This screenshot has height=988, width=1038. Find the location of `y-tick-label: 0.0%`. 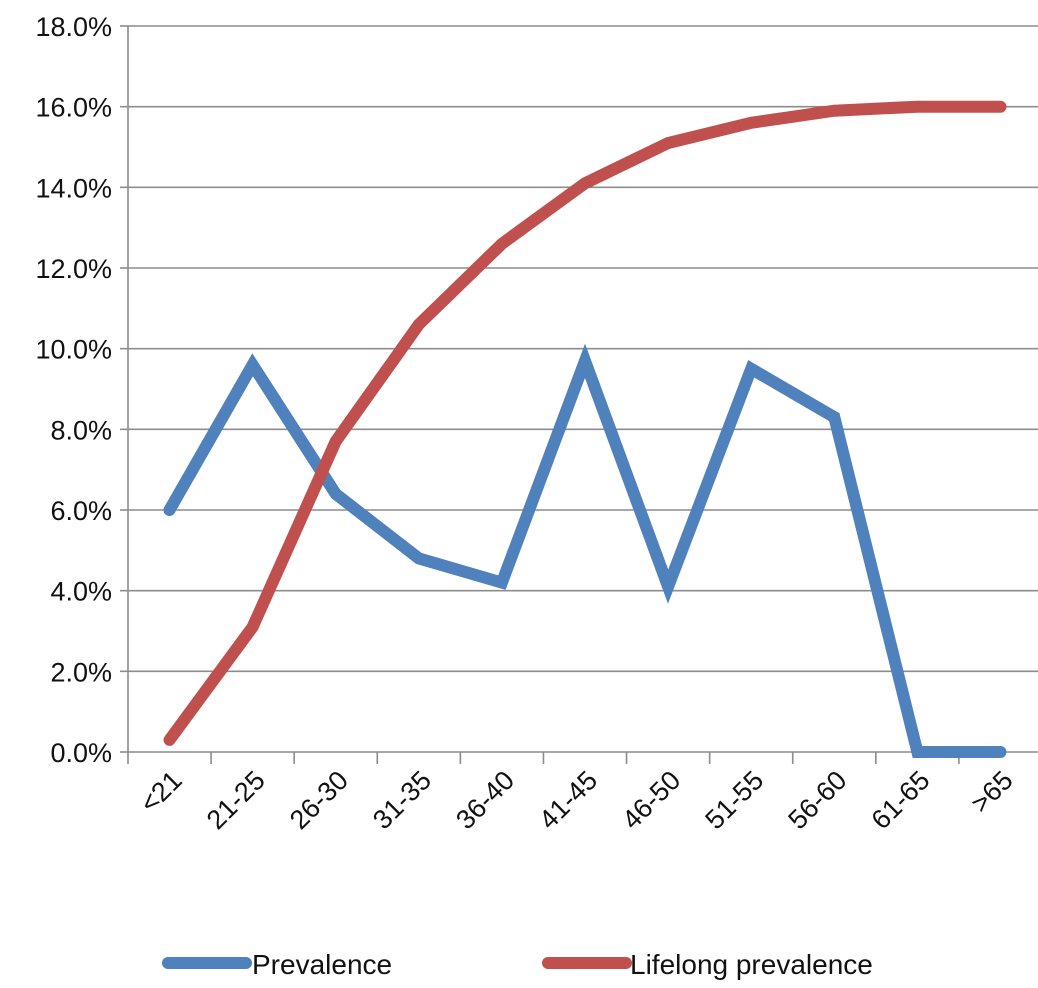

y-tick-label: 0.0% is located at coordinates (81, 753).